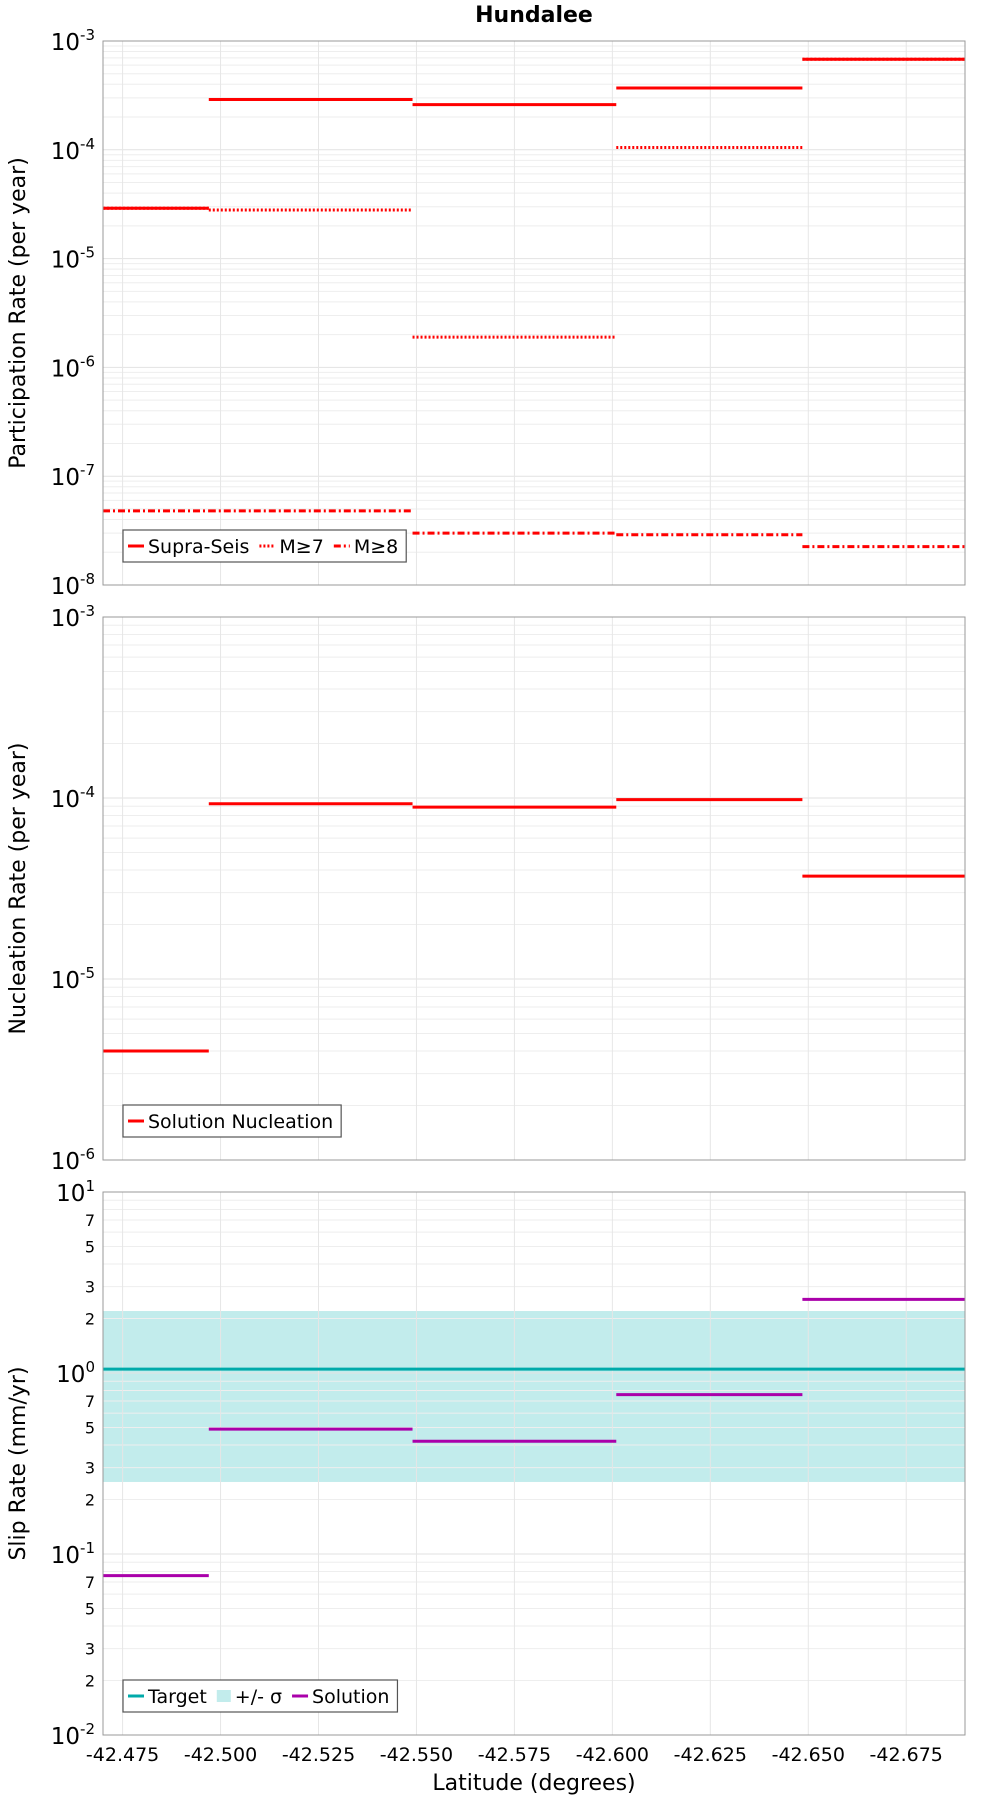 The width and height of the screenshot is (1000, 1800). Describe the element at coordinates (416, 1755) in the screenshot. I see `x-tick-label: -42.550` at that location.